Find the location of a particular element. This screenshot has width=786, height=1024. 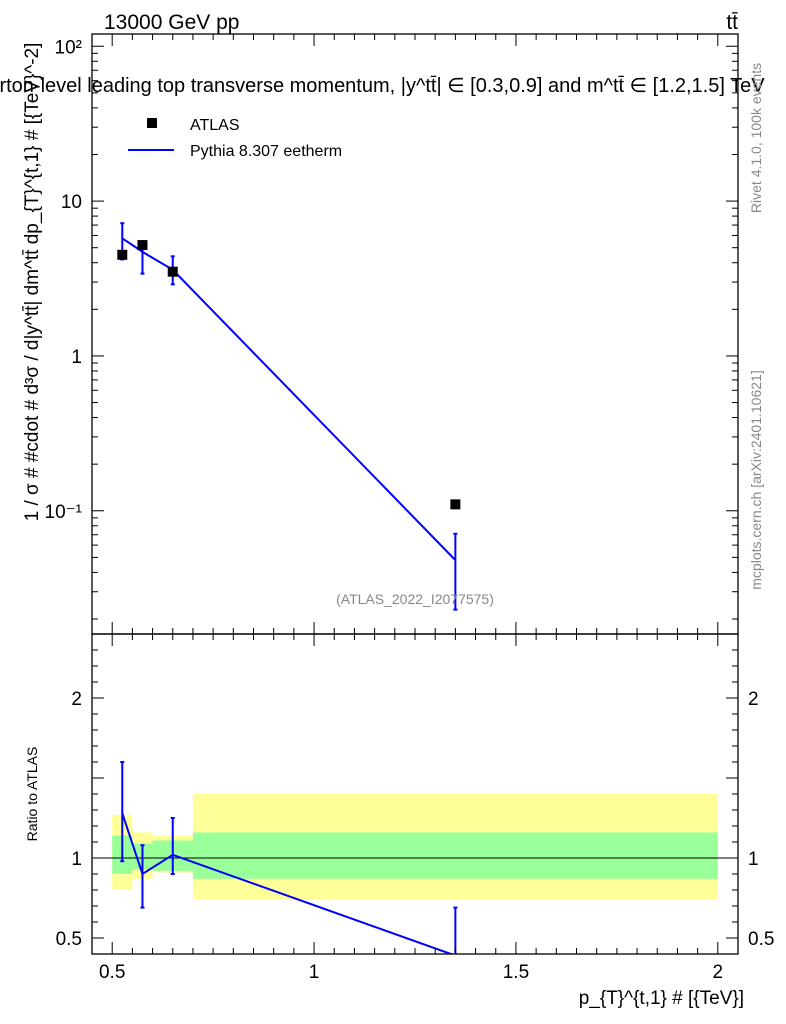

ratio-y-tick-label-left: 1 is located at coordinates (76, 859).